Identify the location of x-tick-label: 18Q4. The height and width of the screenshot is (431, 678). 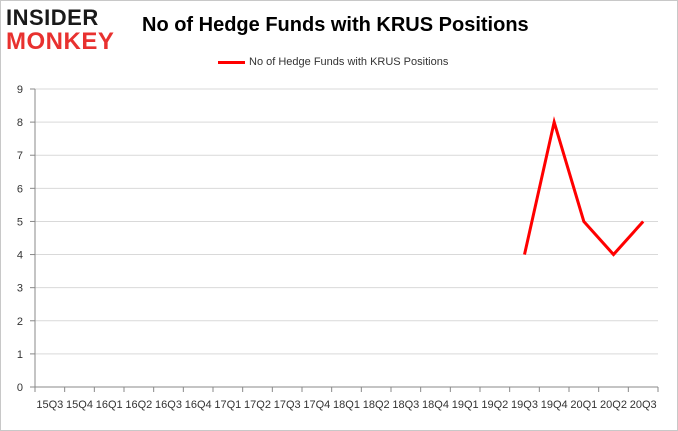
(435, 405).